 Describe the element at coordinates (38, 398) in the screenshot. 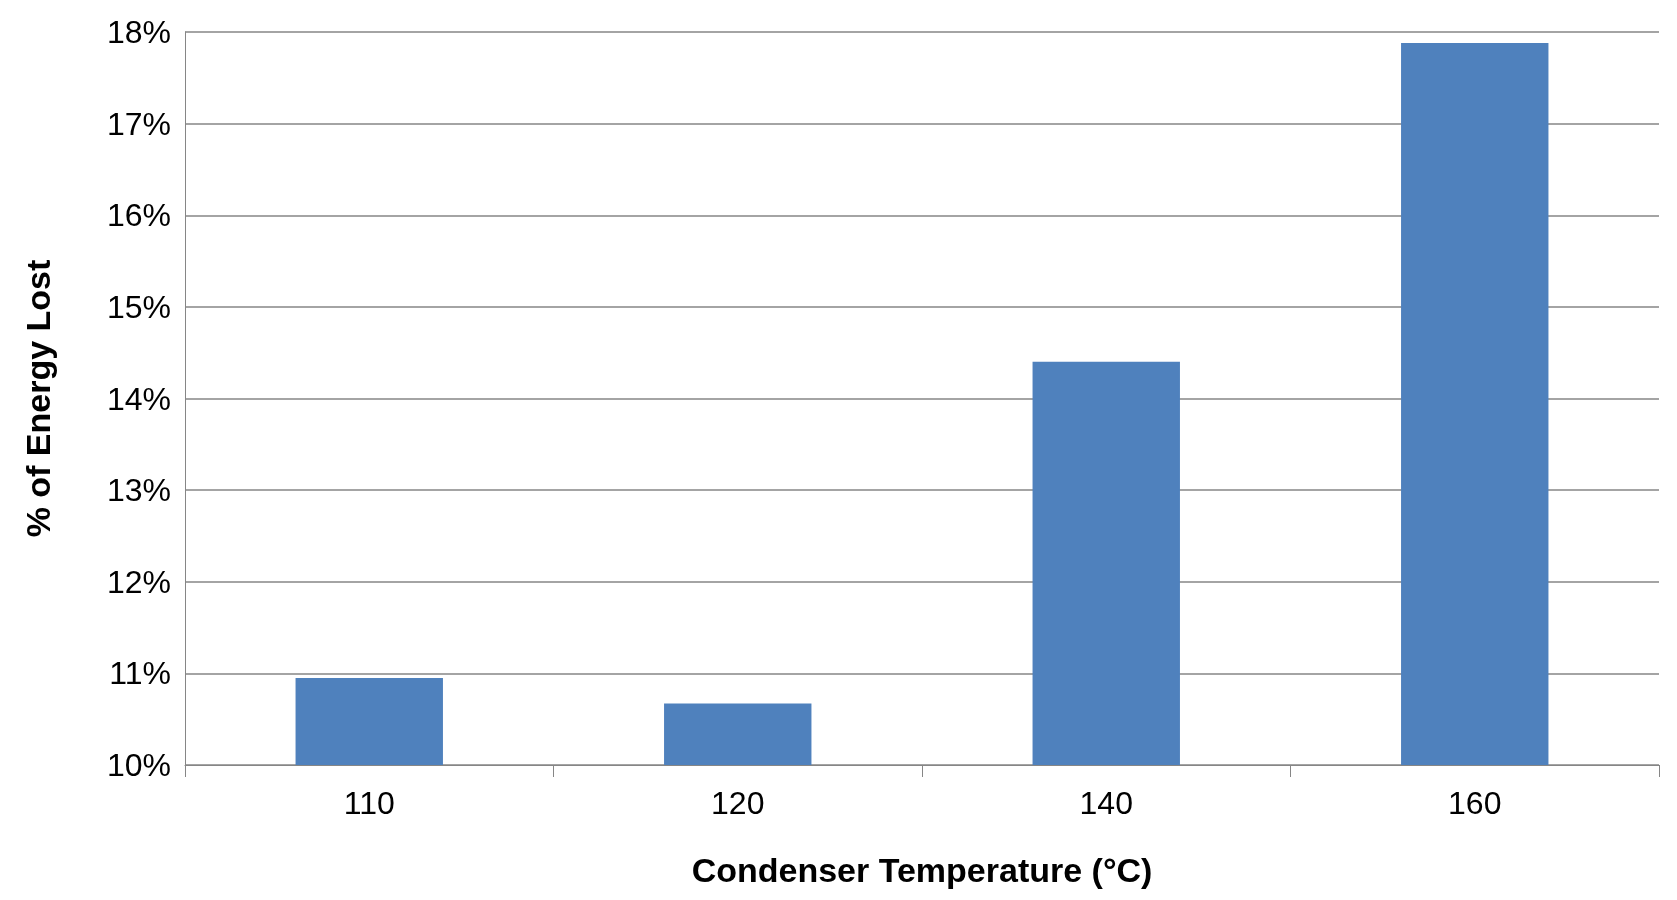

I see `y-axis-title: % of Energy Lost` at that location.